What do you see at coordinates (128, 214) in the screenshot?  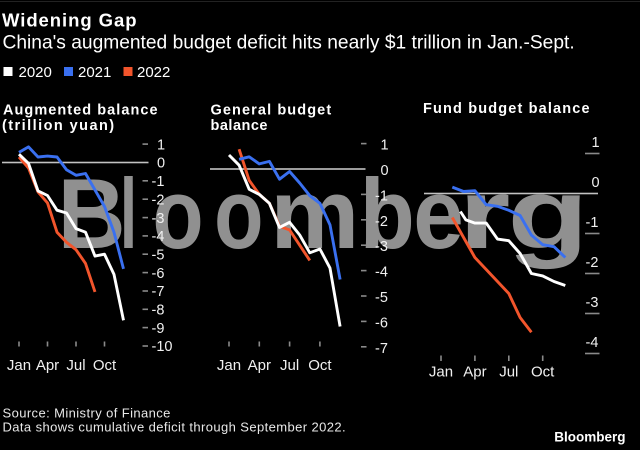 I see `svg-text: l` at bounding box center [128, 214].